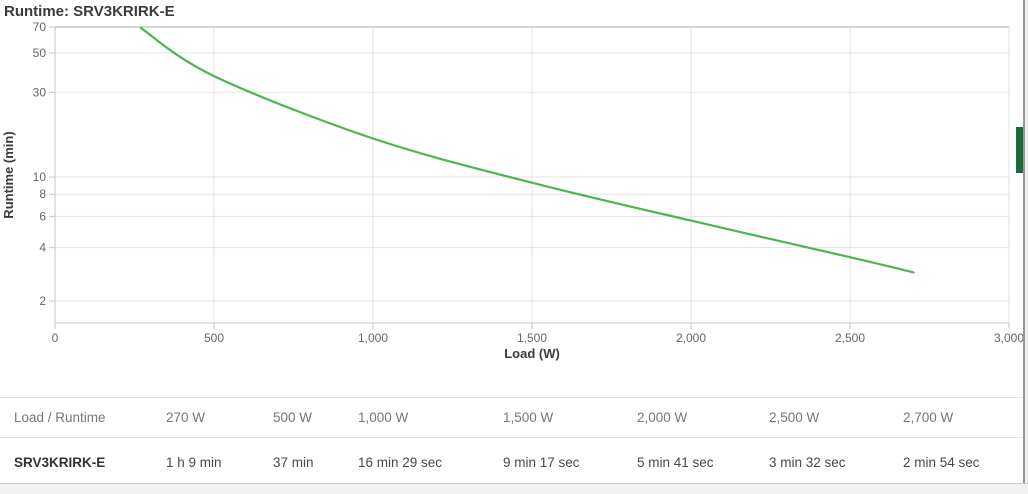  What do you see at coordinates (850, 338) in the screenshot?
I see `x-tick-label: 2,500` at bounding box center [850, 338].